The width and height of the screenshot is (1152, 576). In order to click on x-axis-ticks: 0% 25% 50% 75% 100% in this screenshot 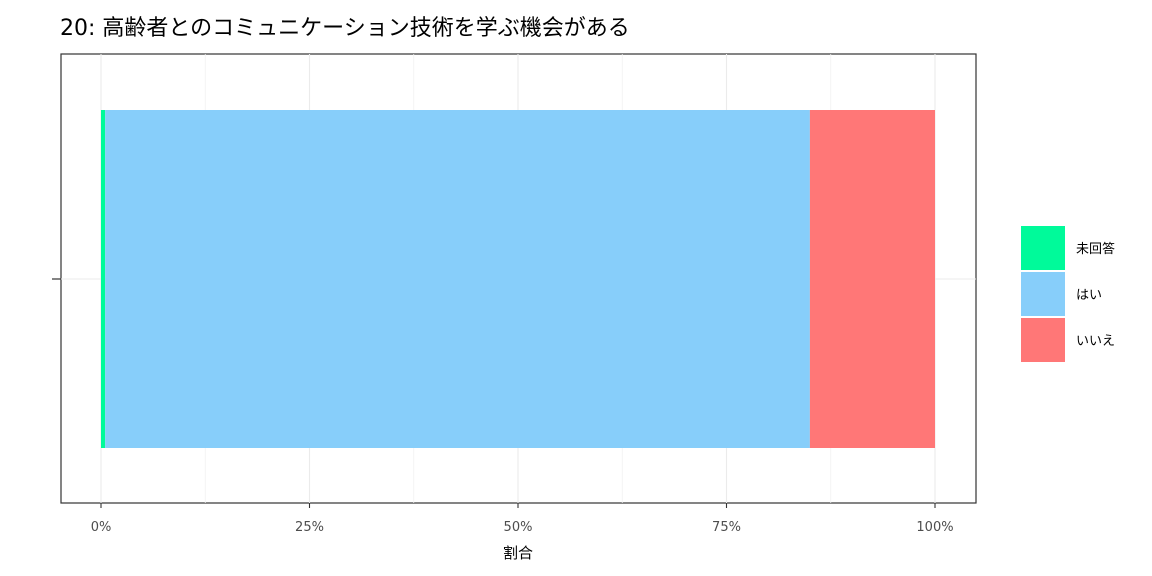, I will do `click(522, 519)`.